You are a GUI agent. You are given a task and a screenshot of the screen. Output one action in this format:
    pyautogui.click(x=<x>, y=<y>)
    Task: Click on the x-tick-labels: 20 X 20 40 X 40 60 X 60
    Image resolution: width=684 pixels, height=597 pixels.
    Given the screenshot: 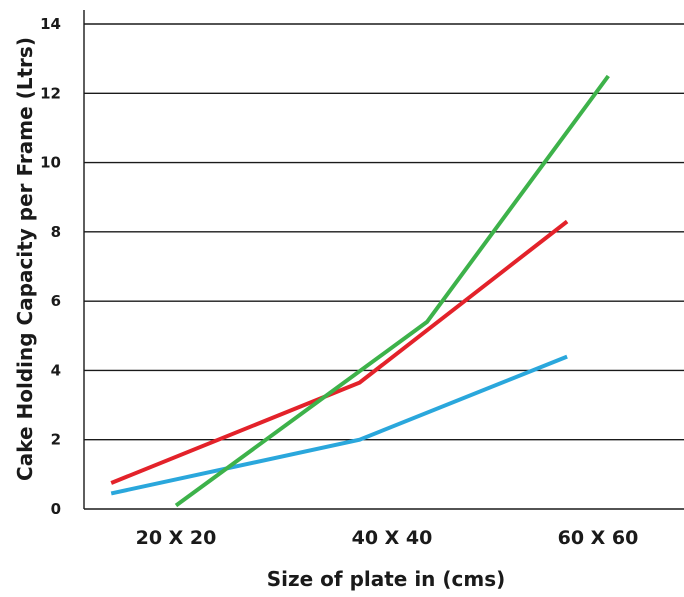 What is the action you would take?
    pyautogui.click(x=387, y=538)
    